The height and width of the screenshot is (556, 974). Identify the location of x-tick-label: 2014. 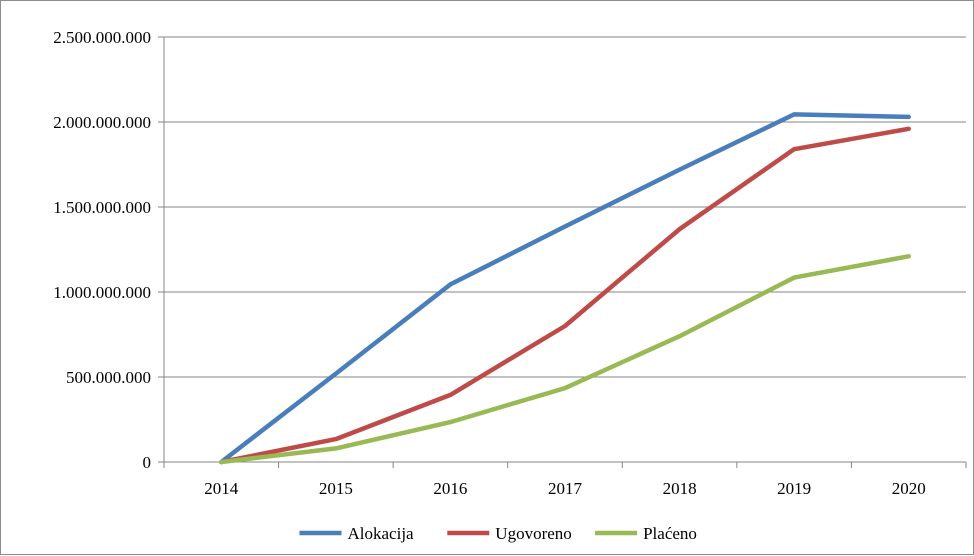
(221, 488).